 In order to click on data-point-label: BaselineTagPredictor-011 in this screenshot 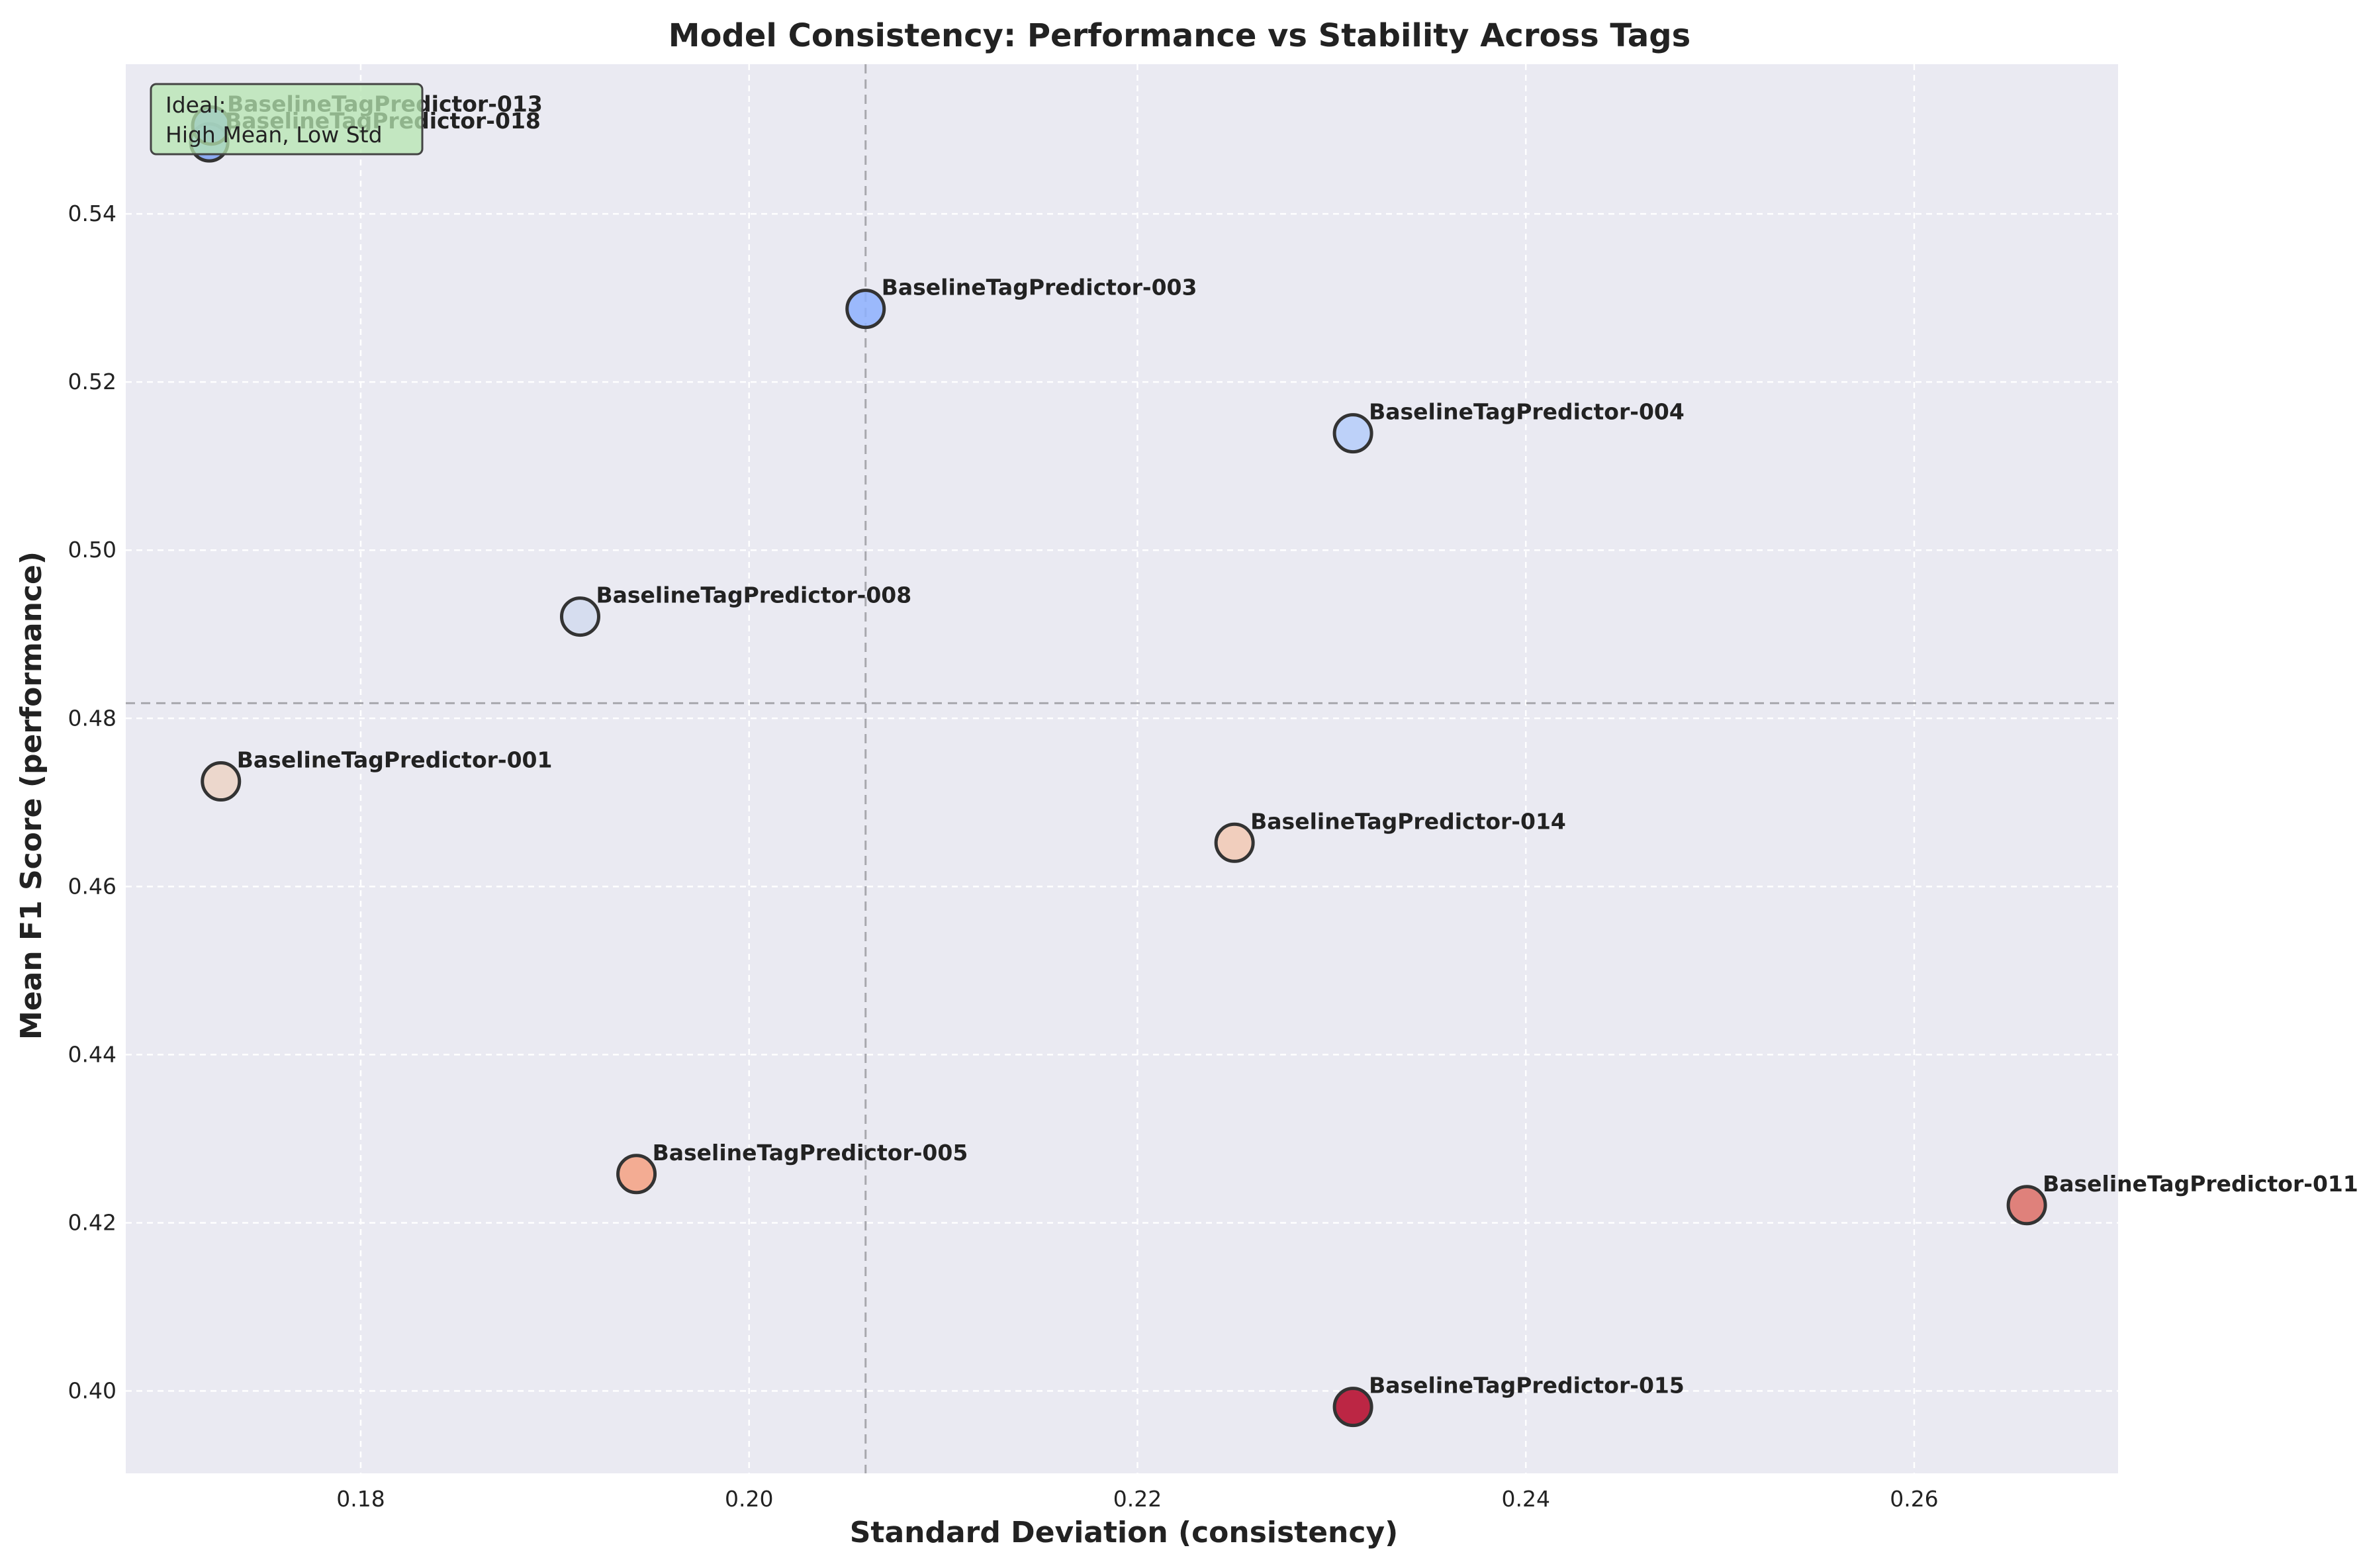, I will do `click(2200, 1184)`.